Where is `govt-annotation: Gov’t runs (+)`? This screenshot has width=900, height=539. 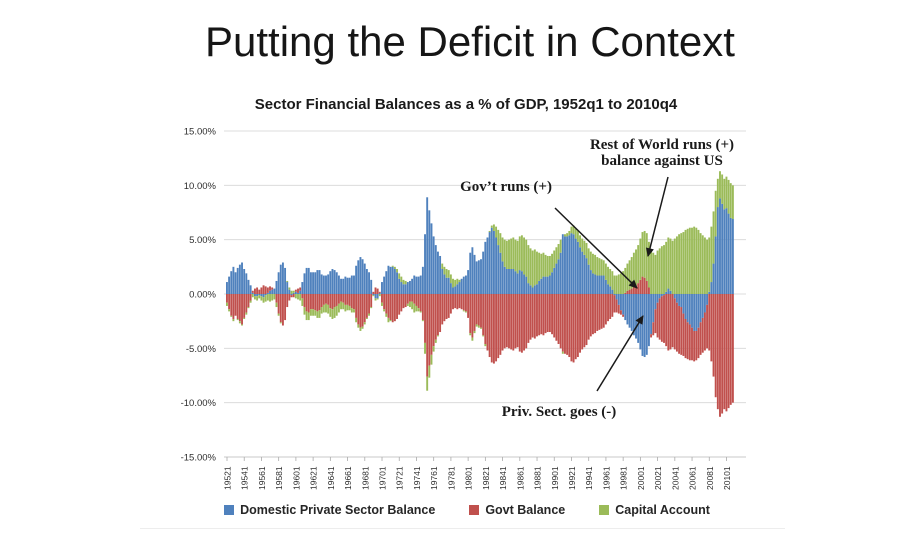
govt-annotation: Gov’t runs (+) is located at coordinates (506, 187).